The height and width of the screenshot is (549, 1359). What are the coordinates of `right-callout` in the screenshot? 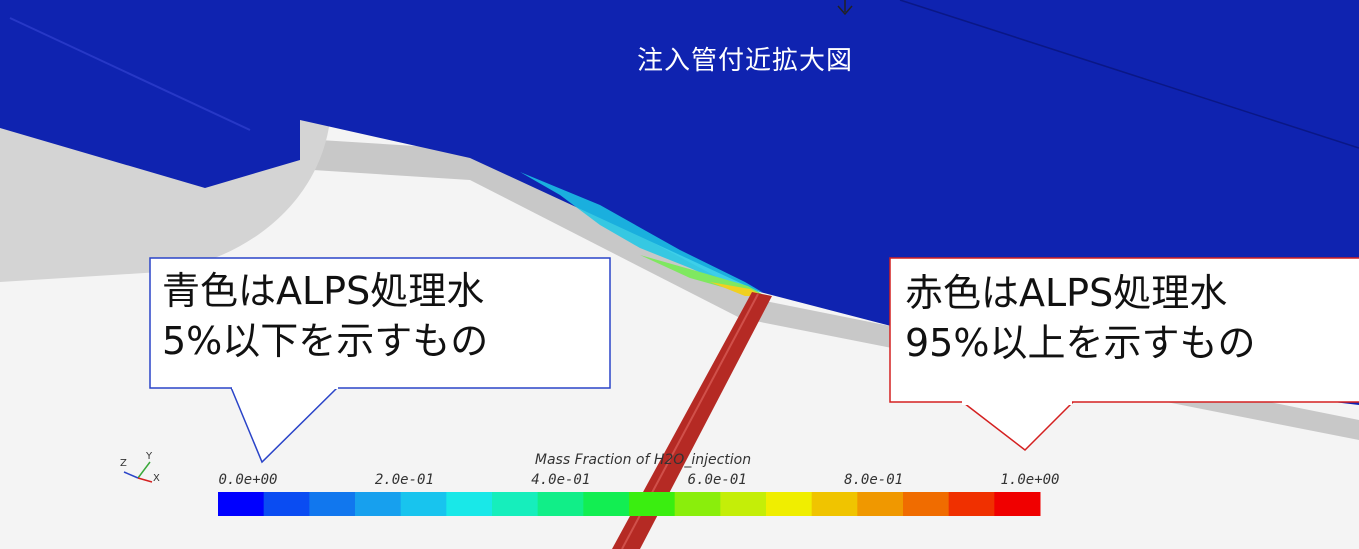 It's located at (1124, 354).